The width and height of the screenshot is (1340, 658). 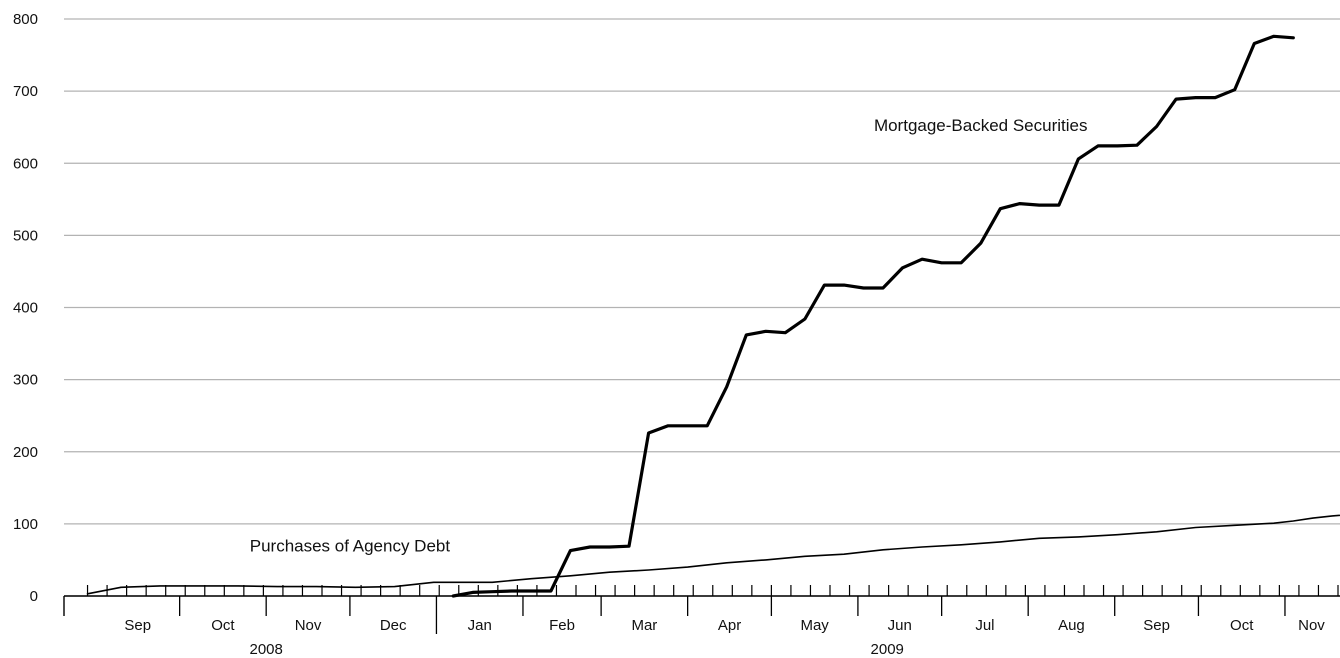 I want to click on x-month-label-1: Oct, so click(x=223, y=625).